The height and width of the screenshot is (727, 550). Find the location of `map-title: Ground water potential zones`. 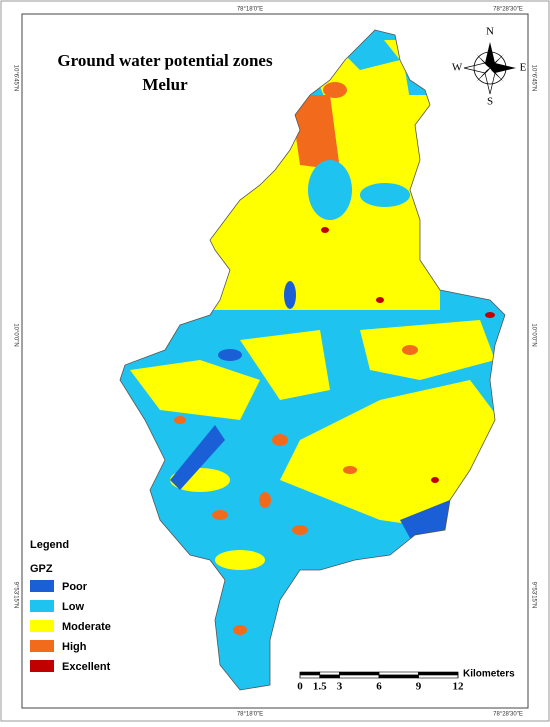

map-title: Ground water potential zones is located at coordinates (165, 60).